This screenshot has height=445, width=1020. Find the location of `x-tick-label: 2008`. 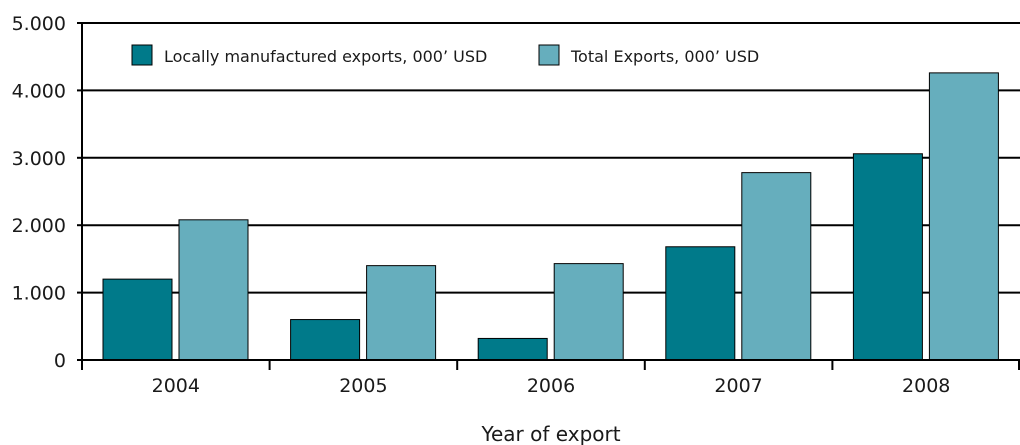

x-tick-label: 2008 is located at coordinates (926, 386).